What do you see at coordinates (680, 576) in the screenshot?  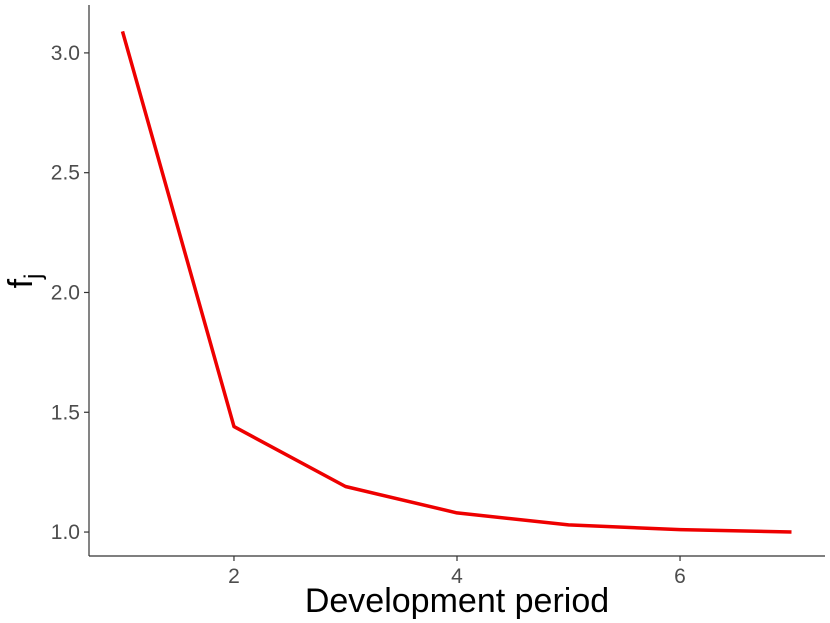 I see `x-tick-label: 6` at bounding box center [680, 576].